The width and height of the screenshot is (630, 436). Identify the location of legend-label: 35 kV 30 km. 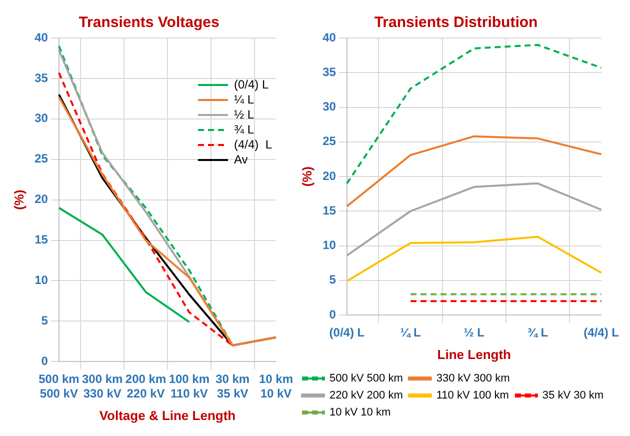
(573, 396).